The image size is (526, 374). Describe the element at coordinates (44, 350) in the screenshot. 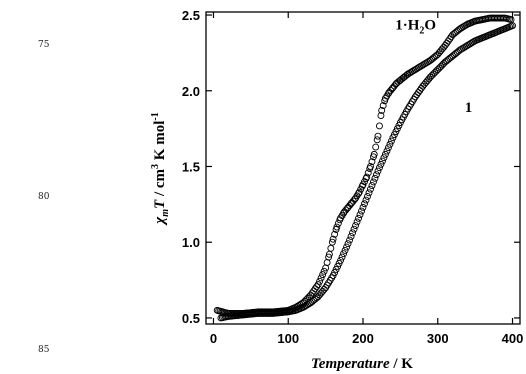

I see `margin-number-85: 85` at that location.